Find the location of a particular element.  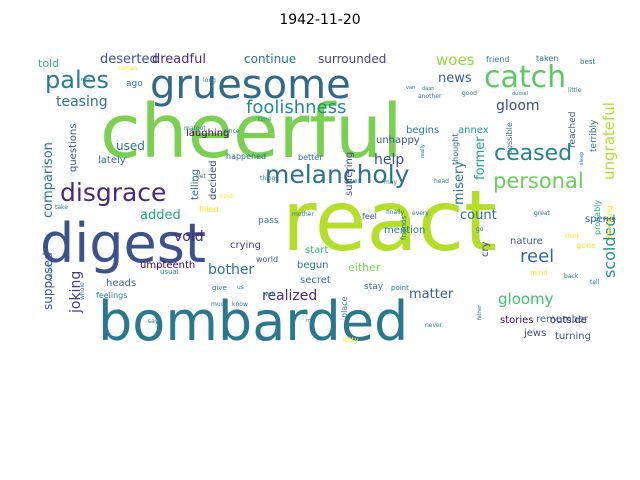

word-friends: friends is located at coordinates (404, 228).